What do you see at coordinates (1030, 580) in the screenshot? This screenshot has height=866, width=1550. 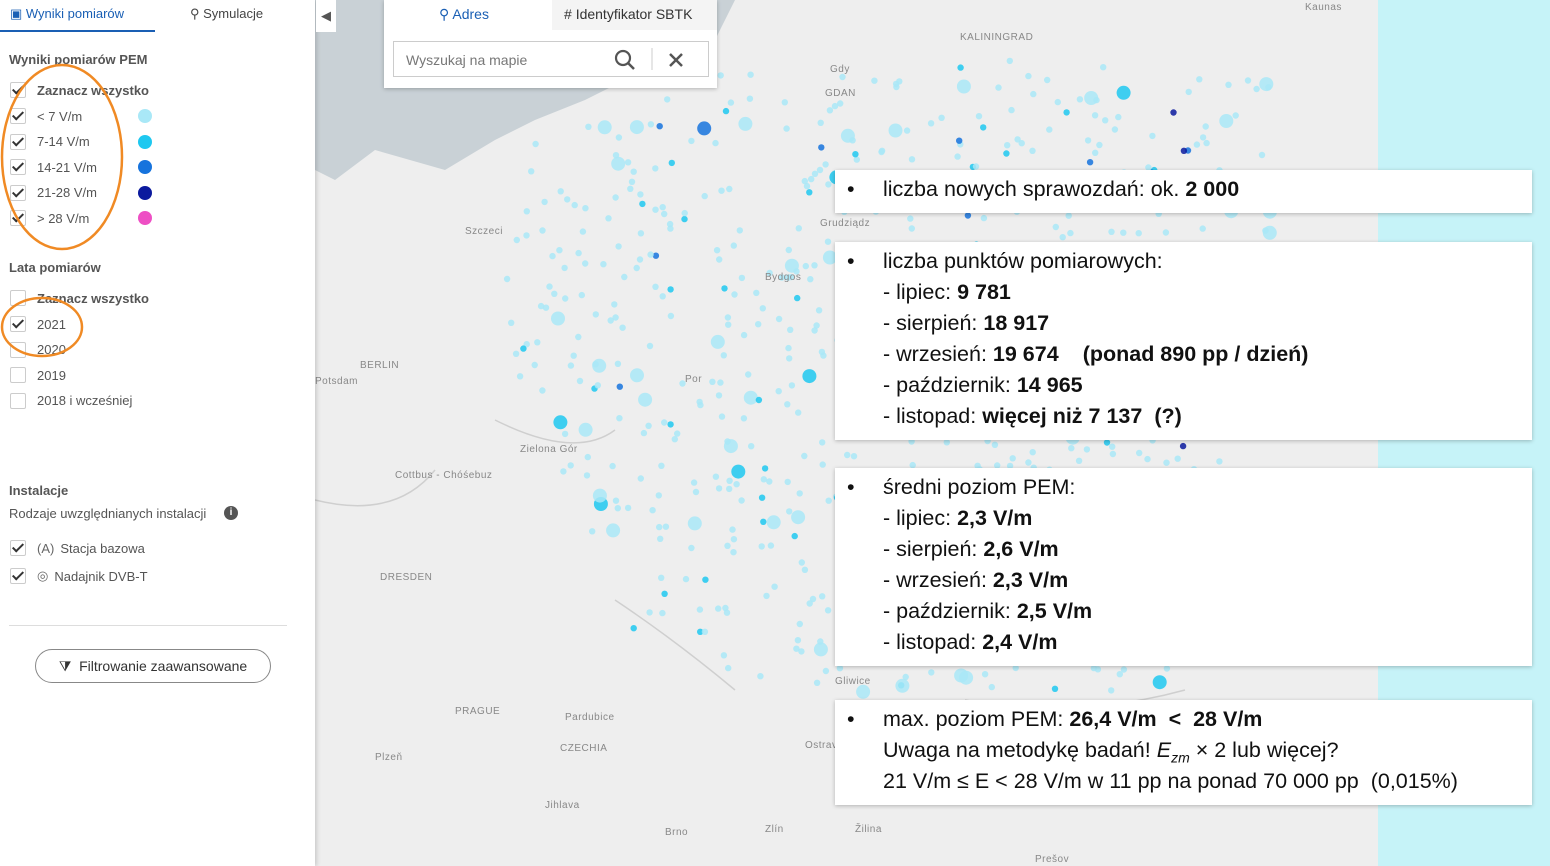 I see `text-segment: 2,3 V/m` at bounding box center [1030, 580].